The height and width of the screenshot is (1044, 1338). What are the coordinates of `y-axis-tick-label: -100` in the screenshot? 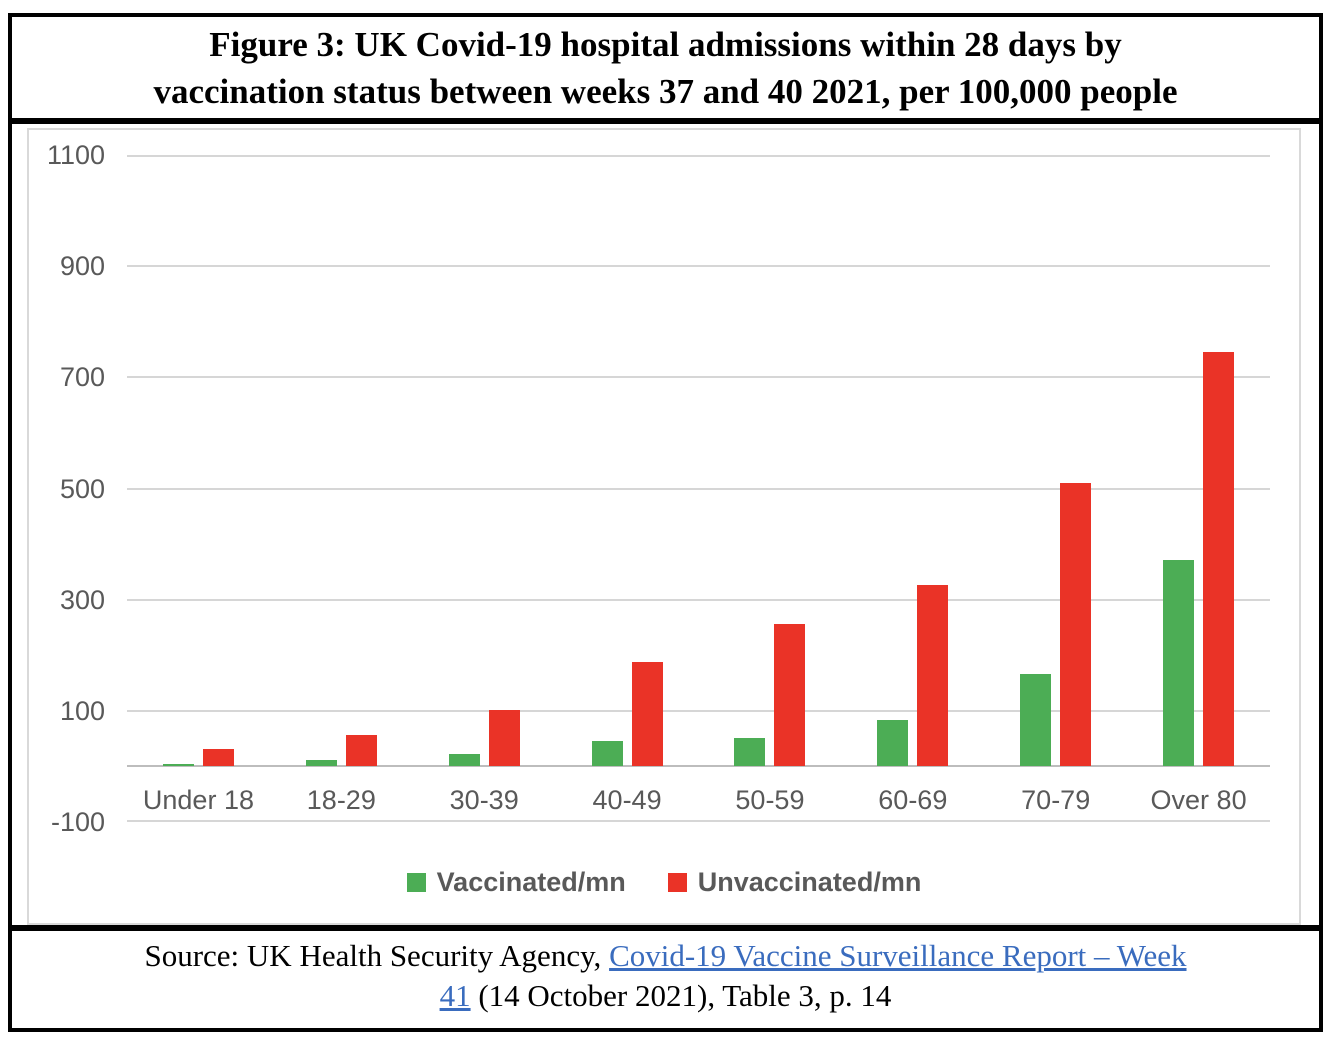 It's located at (77, 822).